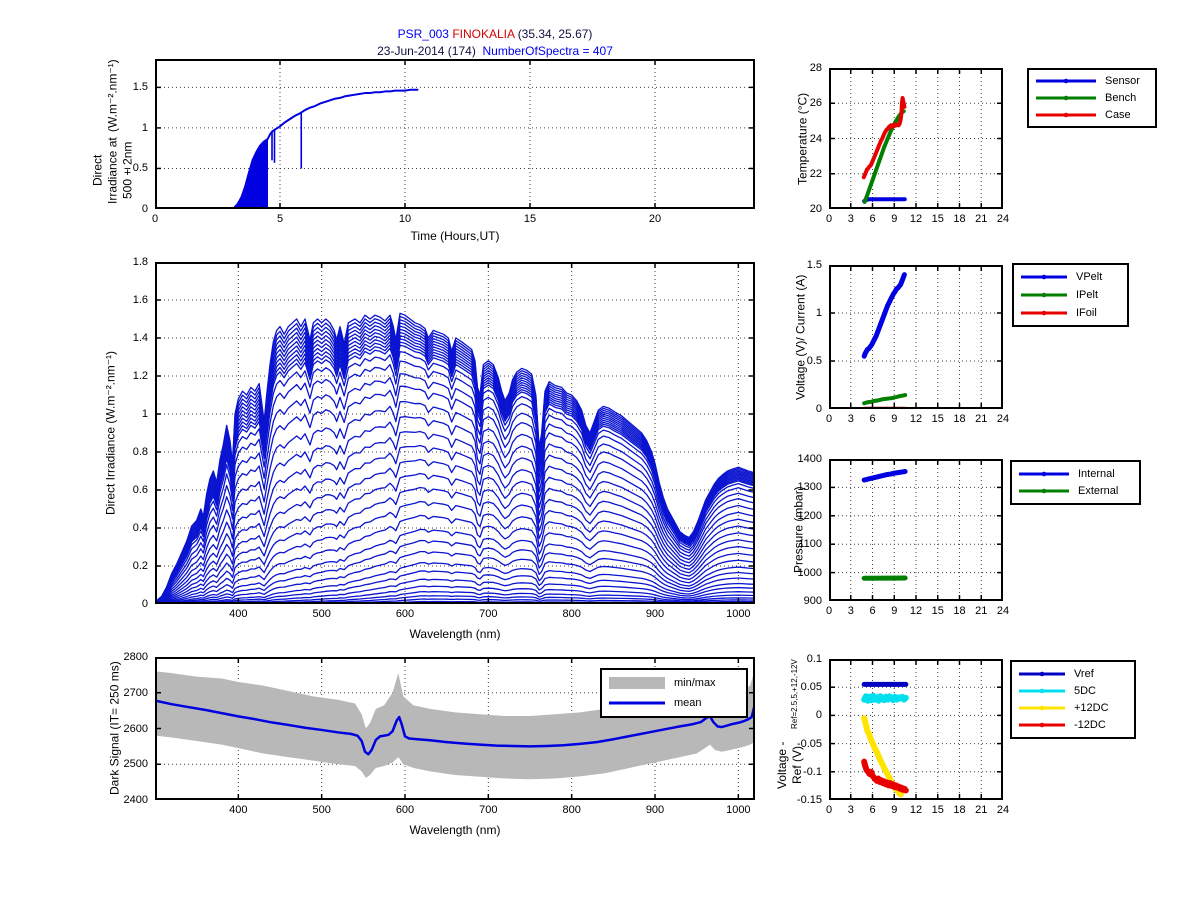 The width and height of the screenshot is (1201, 901). Describe the element at coordinates (140, 566) in the screenshot. I see `y-tick-label: 0.2` at that location.